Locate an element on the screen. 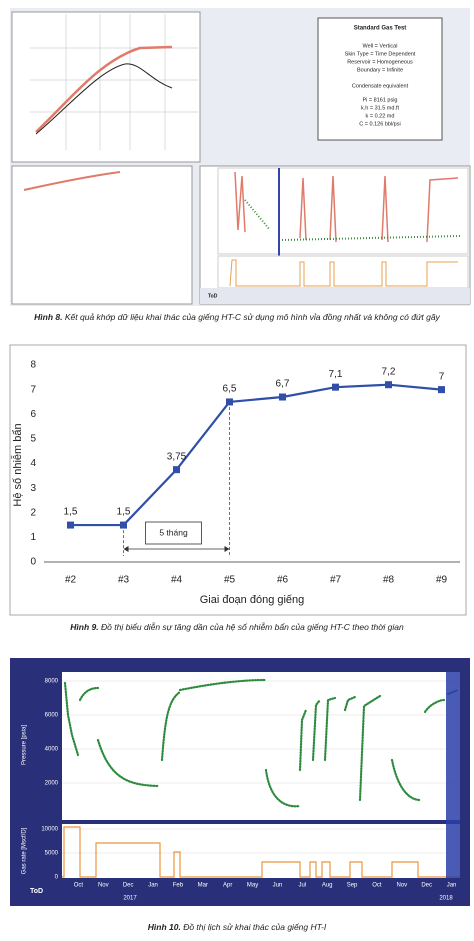 This screenshot has height=941, width=474. pressure-tick-label: 4000 is located at coordinates (52, 750).